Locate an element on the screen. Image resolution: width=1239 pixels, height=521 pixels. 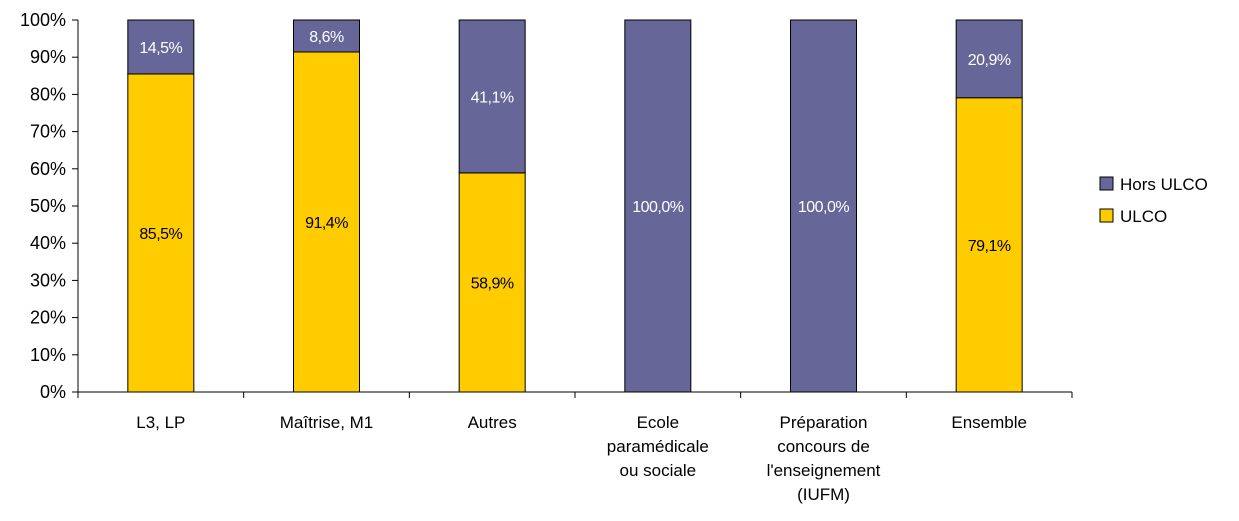
x-category-label: Ensemble is located at coordinates (989, 422).